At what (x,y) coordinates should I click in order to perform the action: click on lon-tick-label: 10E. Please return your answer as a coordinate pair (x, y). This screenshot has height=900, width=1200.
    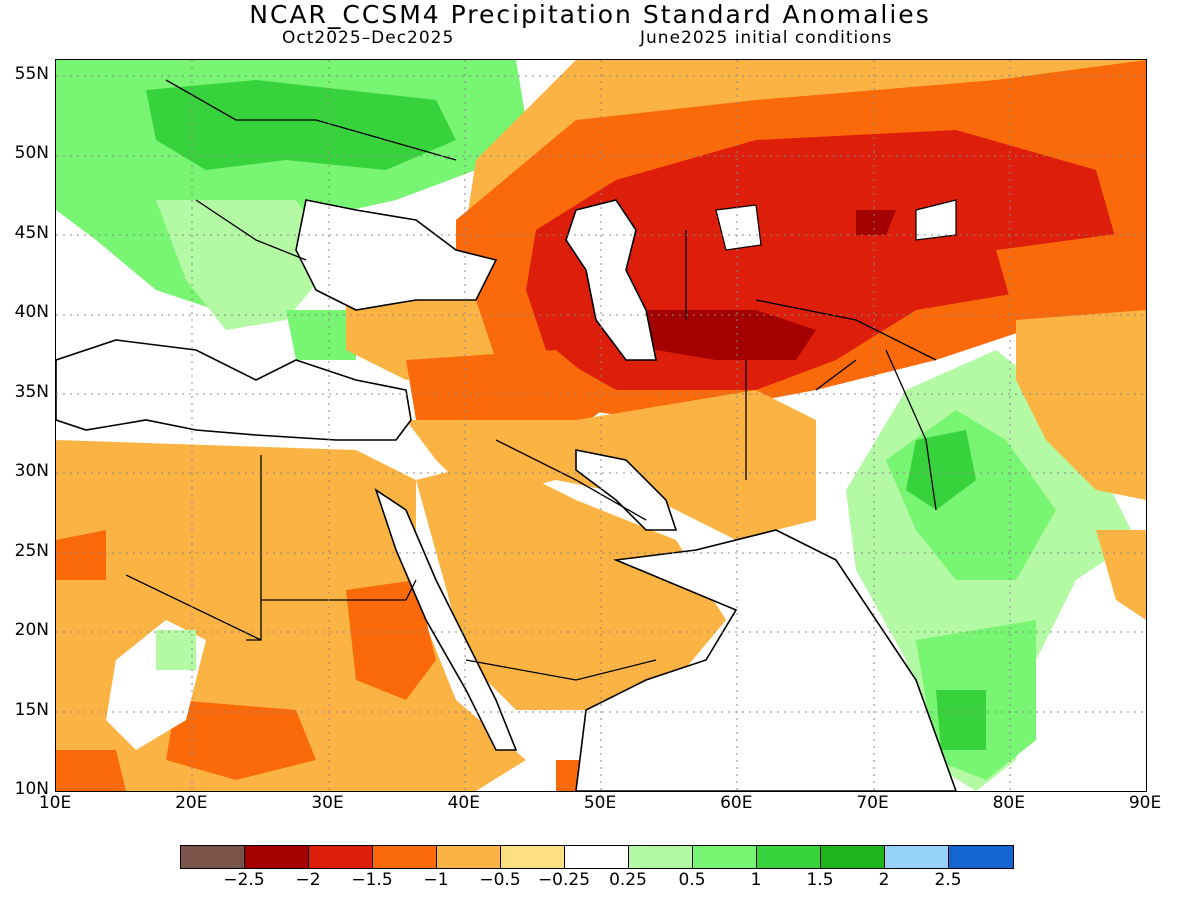
    Looking at the image, I should click on (55, 803).